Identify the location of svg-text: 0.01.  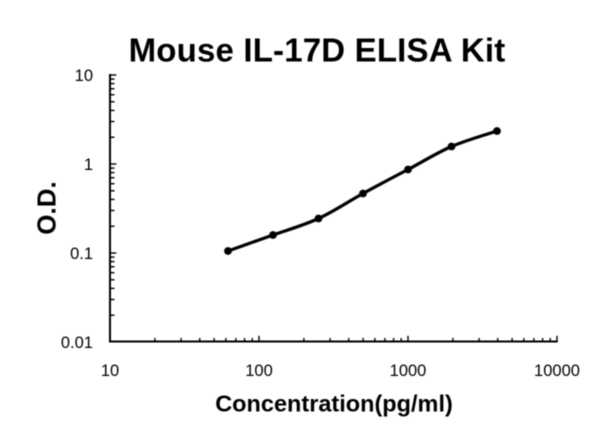
(77, 343).